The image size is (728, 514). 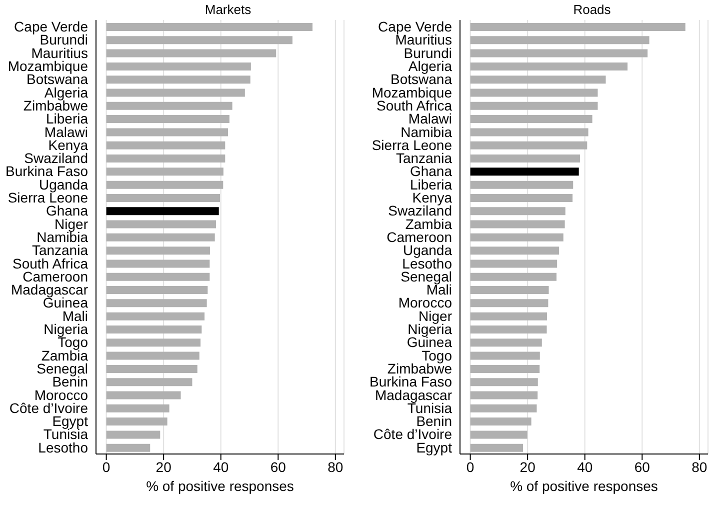 What do you see at coordinates (428, 52) in the screenshot?
I see `y-tick-label: Burundi` at bounding box center [428, 52].